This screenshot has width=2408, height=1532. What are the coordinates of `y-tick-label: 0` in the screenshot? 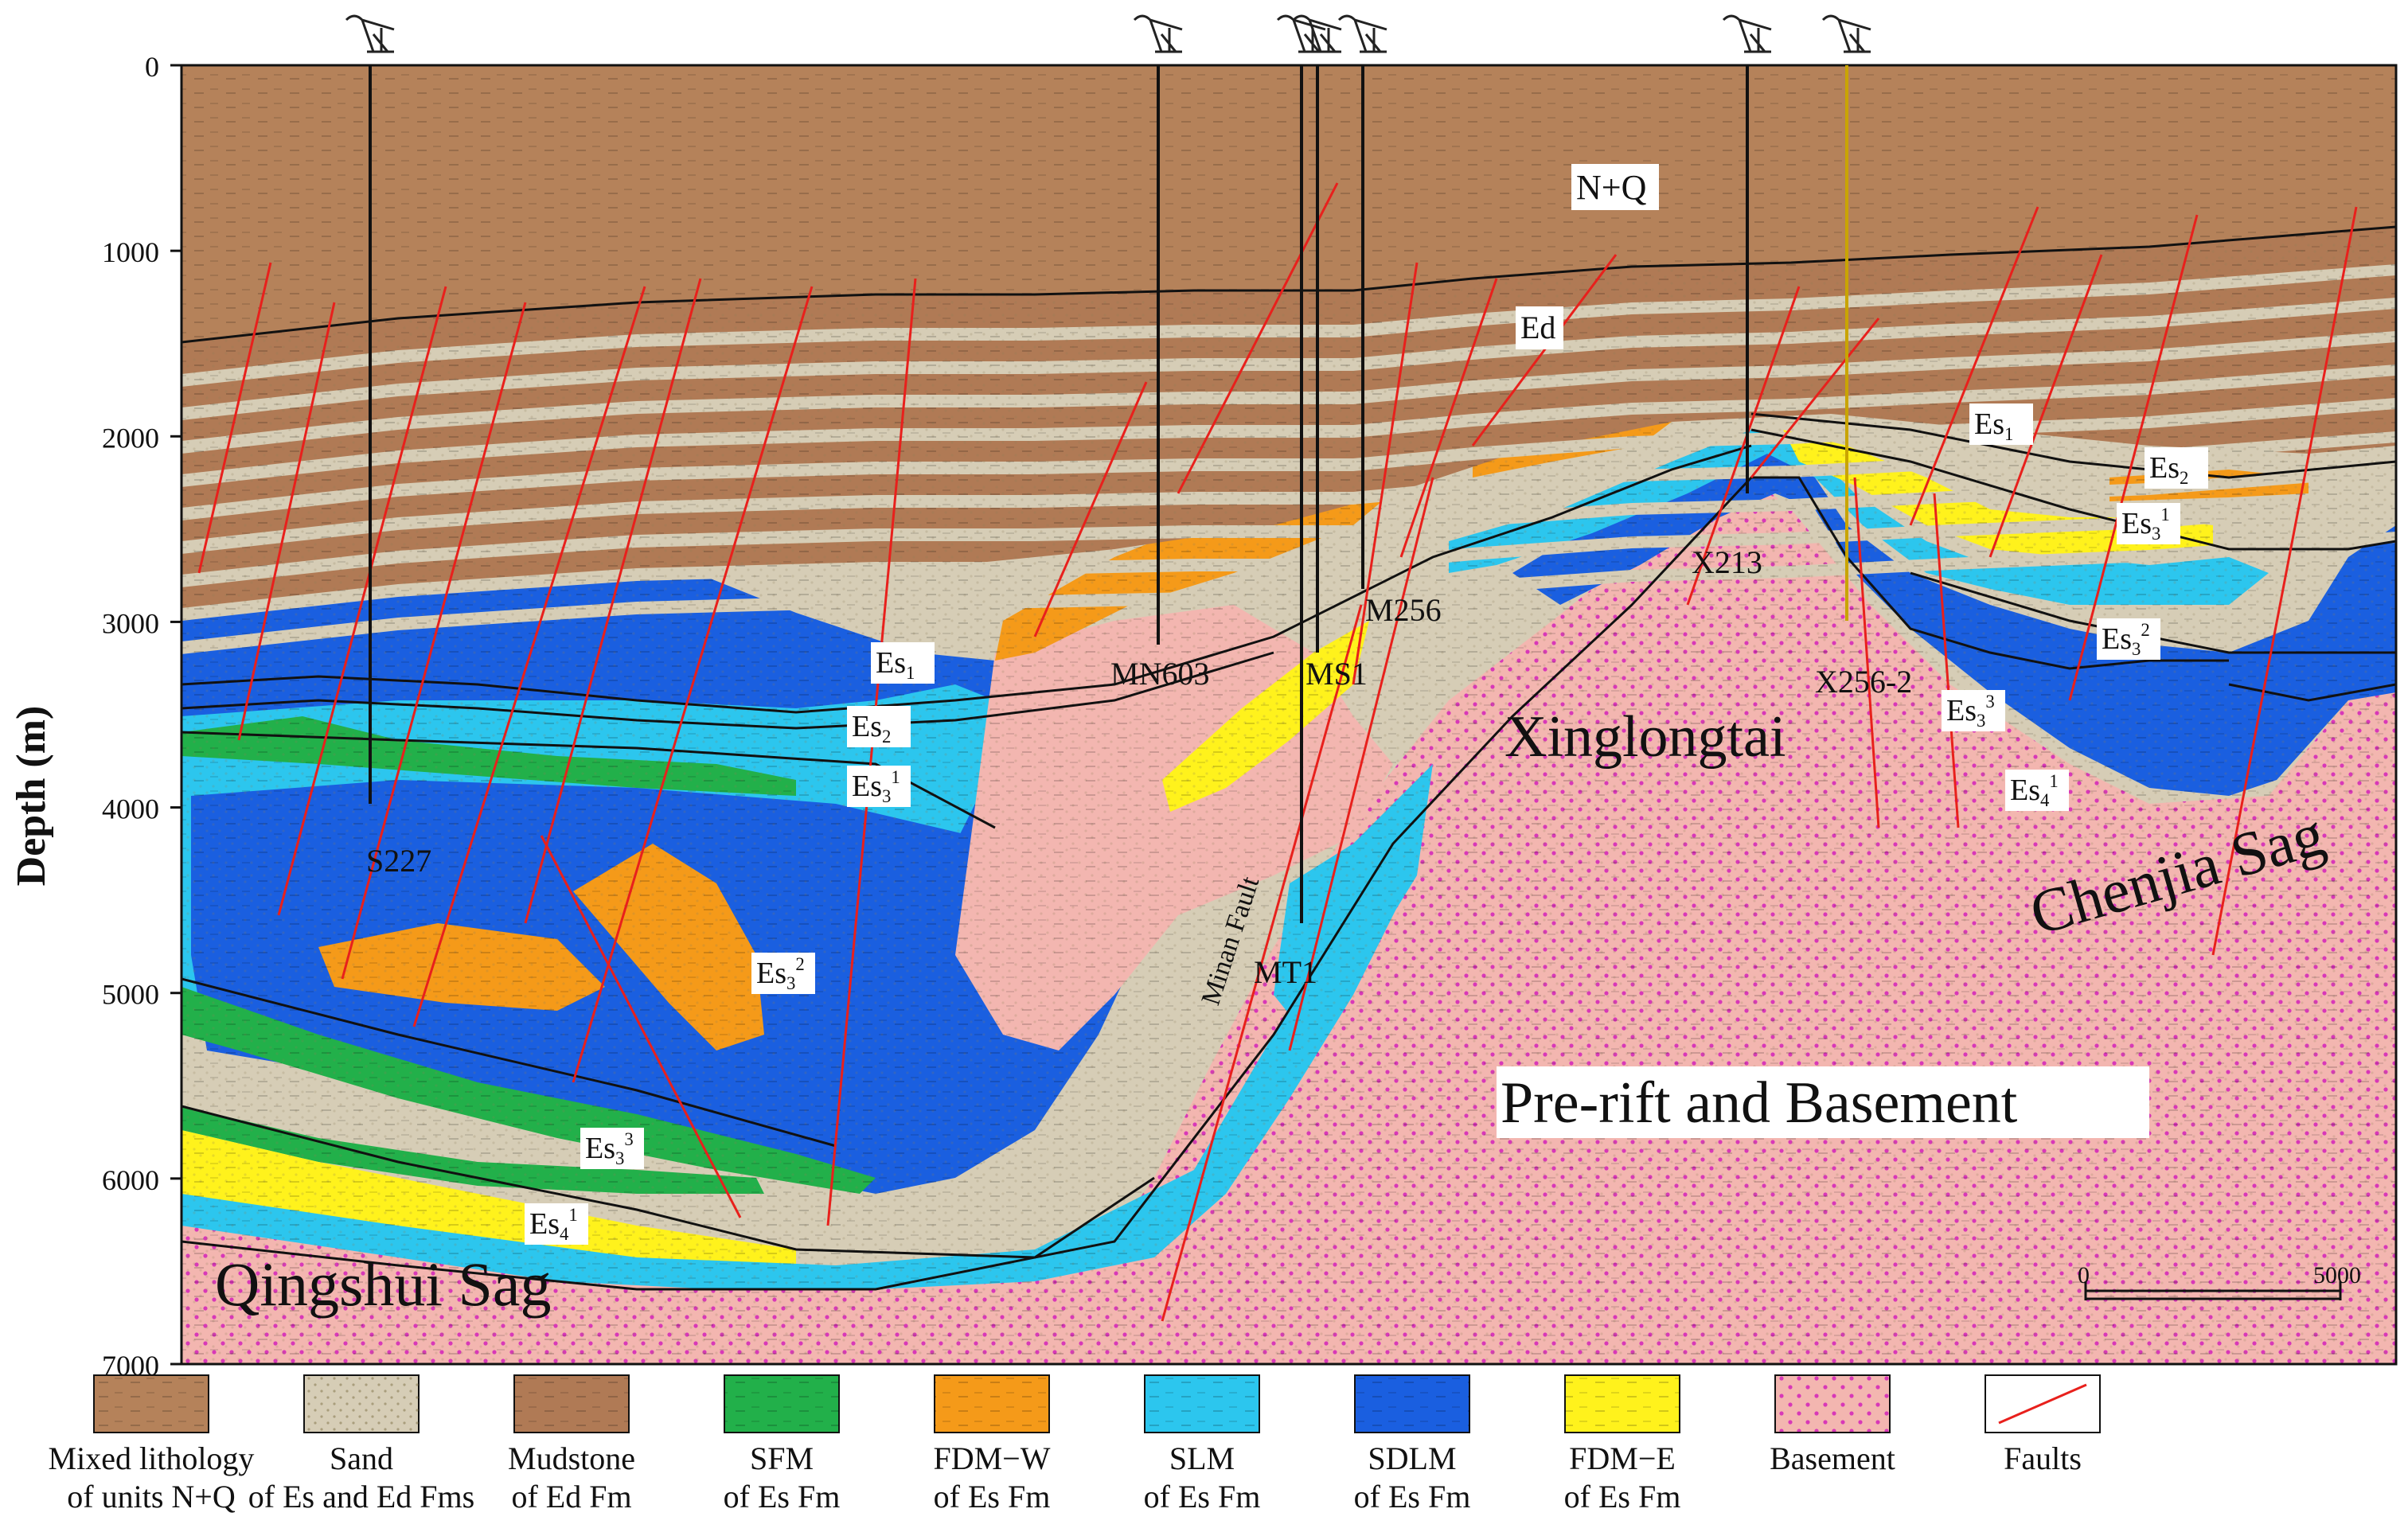 It's located at (152, 67).